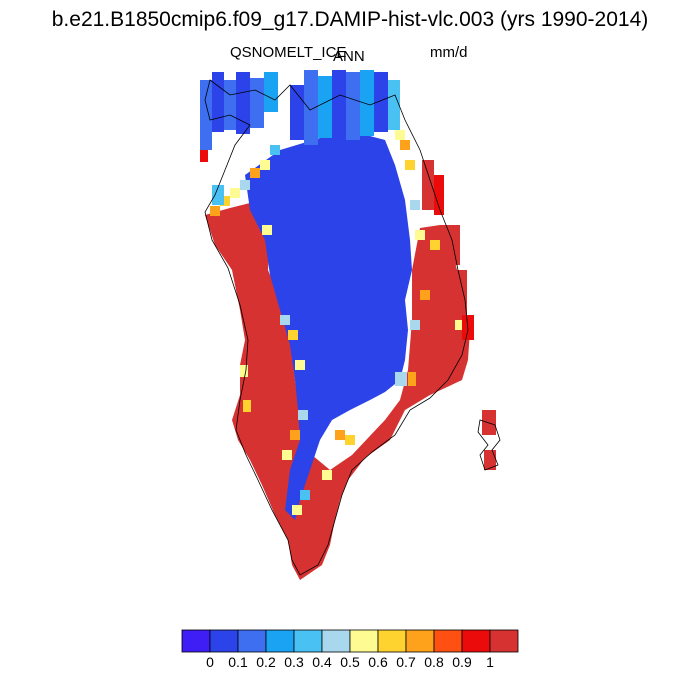  What do you see at coordinates (449, 52) in the screenshot?
I see `units-label: mm/d` at bounding box center [449, 52].